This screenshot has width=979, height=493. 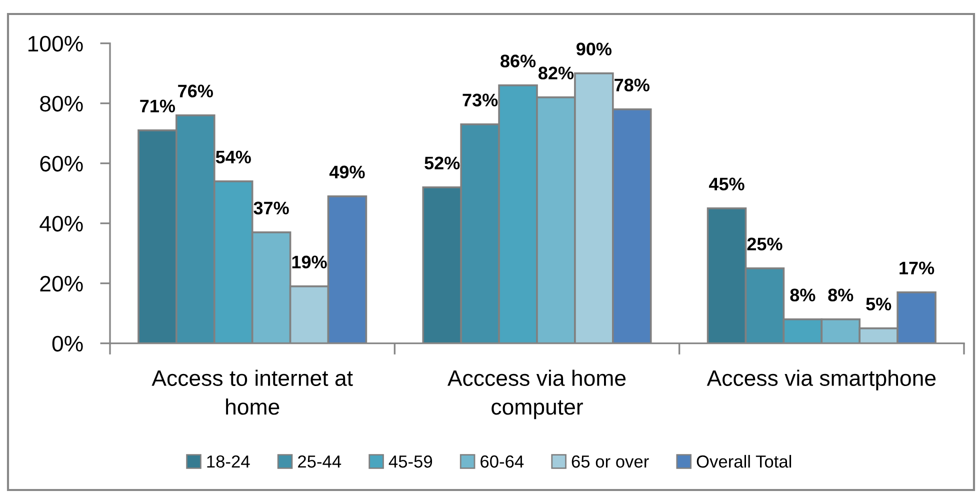 I want to click on data-label: 76%, so click(x=195, y=91).